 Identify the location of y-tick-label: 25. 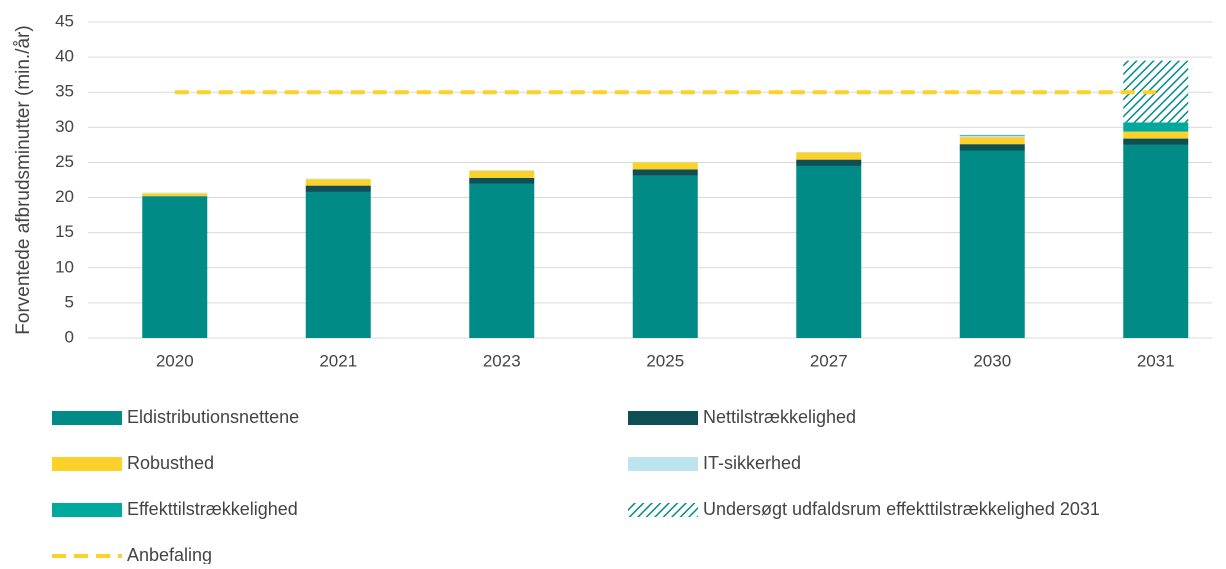
(64, 161).